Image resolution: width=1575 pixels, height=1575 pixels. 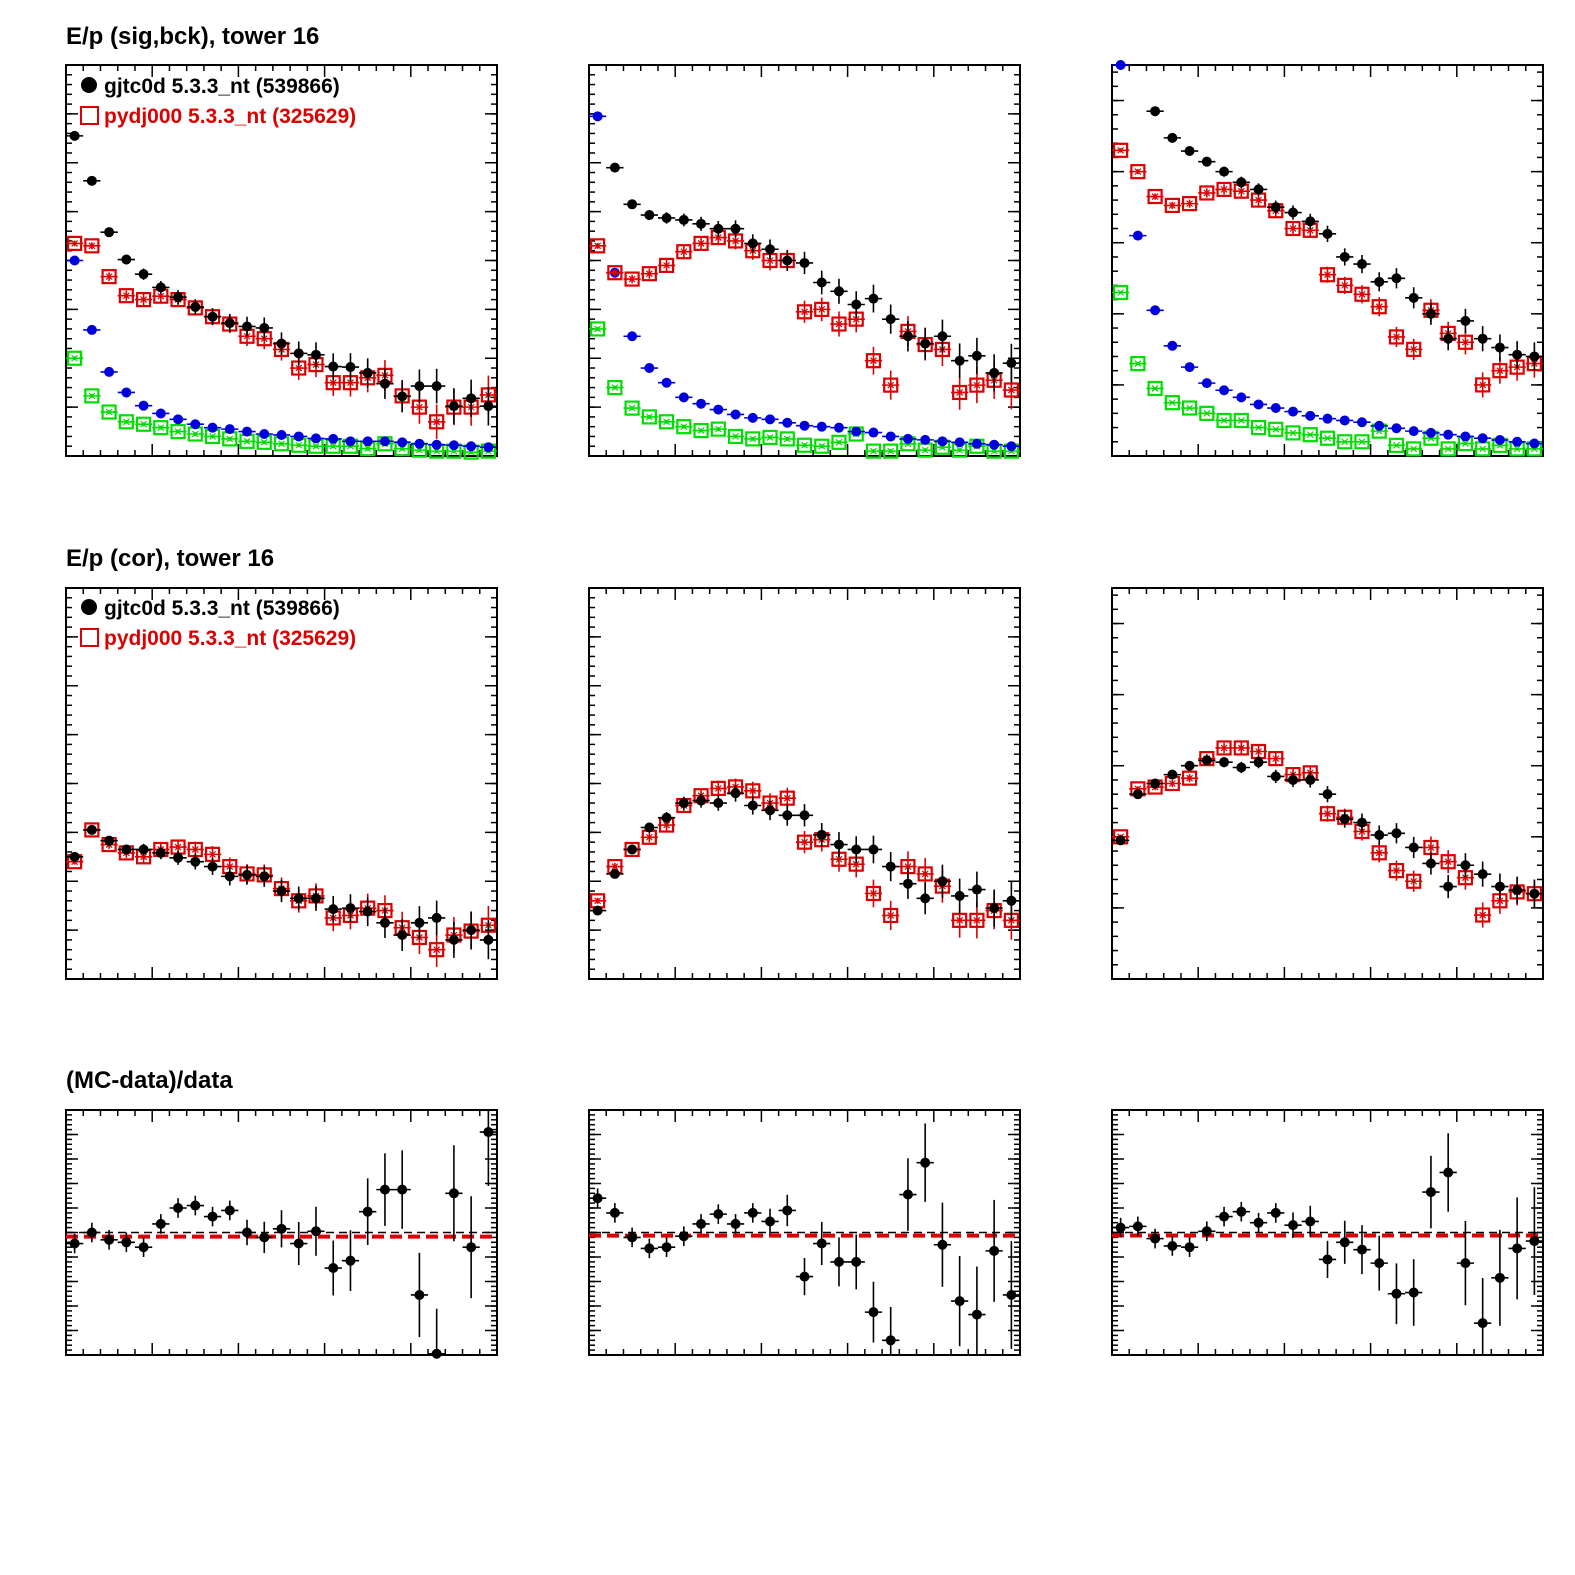 I want to click on row-title-ratio: (MC-data)/data, so click(x=149, y=1080).